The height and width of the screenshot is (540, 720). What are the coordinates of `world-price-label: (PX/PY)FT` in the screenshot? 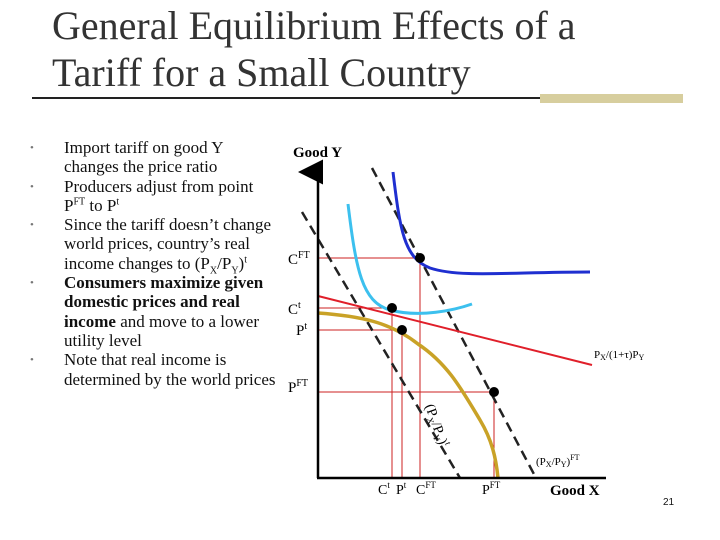 It's located at (558, 461).